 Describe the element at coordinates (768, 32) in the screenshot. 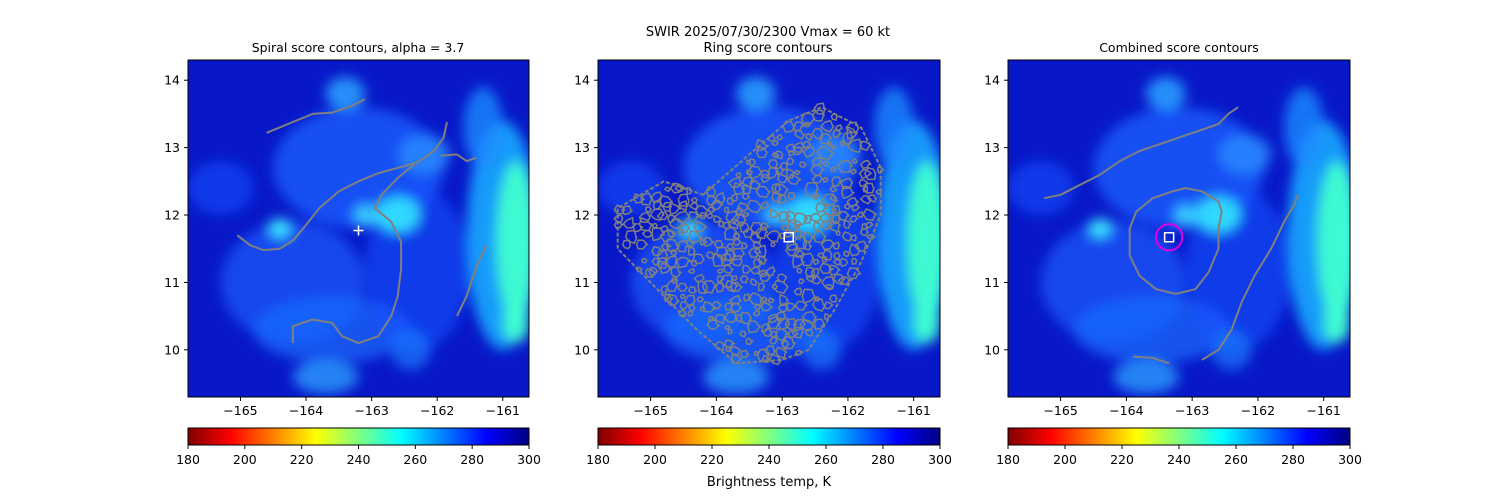

I see `figure-suptitle-line1: SWIR 2025/07/30/2300 Vmax = 60 kt` at that location.